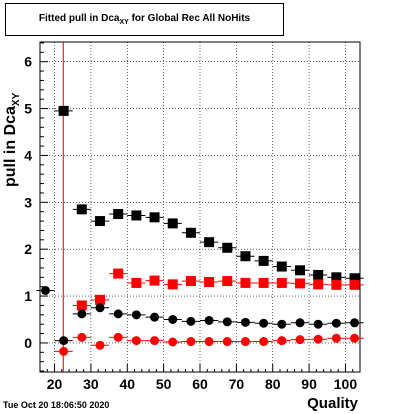  I want to click on x-tick-label: 80, so click(273, 384).